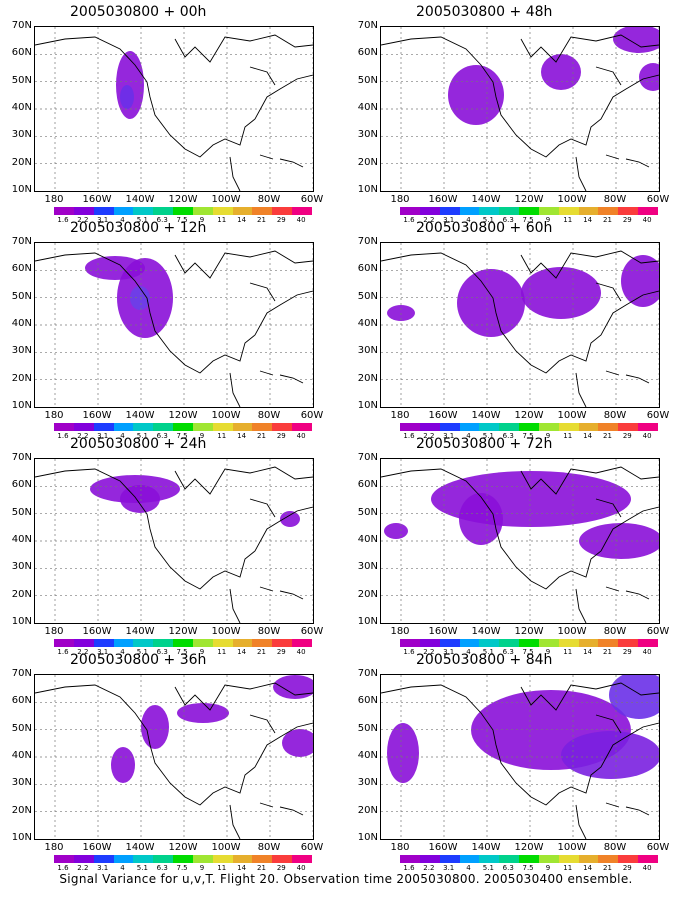 The image size is (692, 900). Describe the element at coordinates (568, 868) in the screenshot. I see `colorbar-label: 11` at that location.